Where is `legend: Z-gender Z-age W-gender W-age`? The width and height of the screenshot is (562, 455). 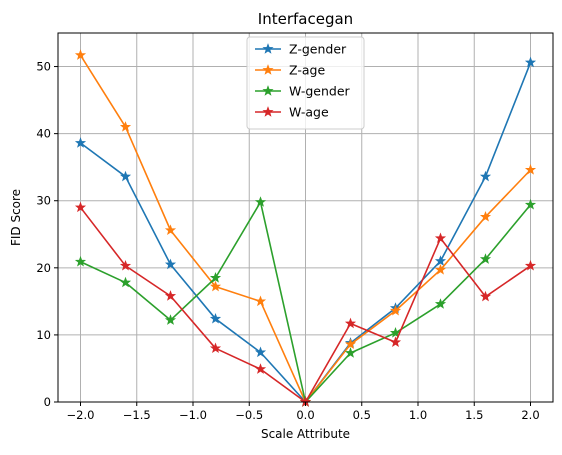 legend: Z-gender Z-age W-gender W-age is located at coordinates (305, 83).